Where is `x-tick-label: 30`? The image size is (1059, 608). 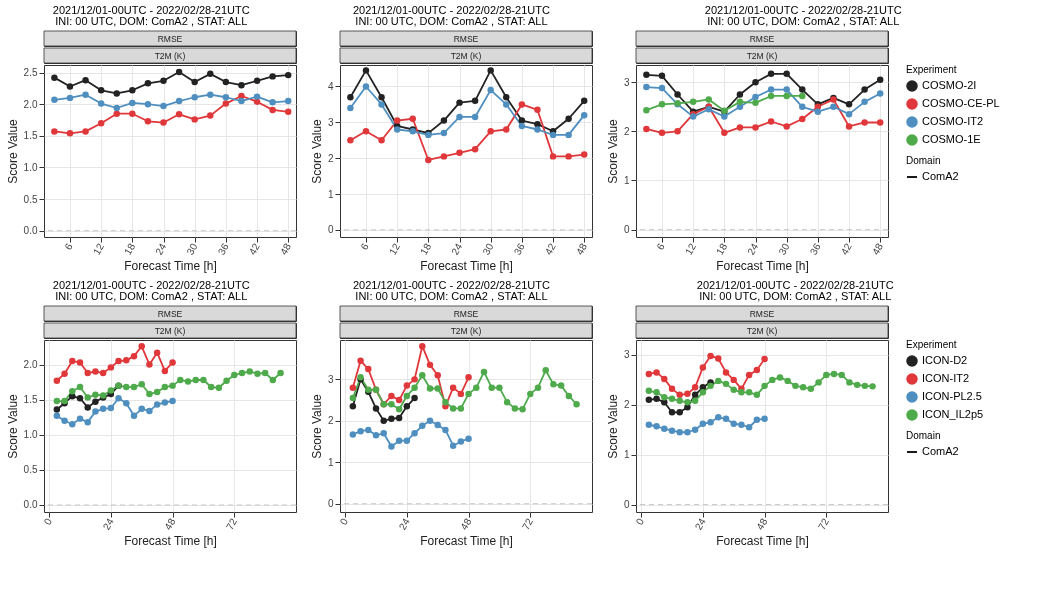 x-tick-label: 30 is located at coordinates (784, 249).